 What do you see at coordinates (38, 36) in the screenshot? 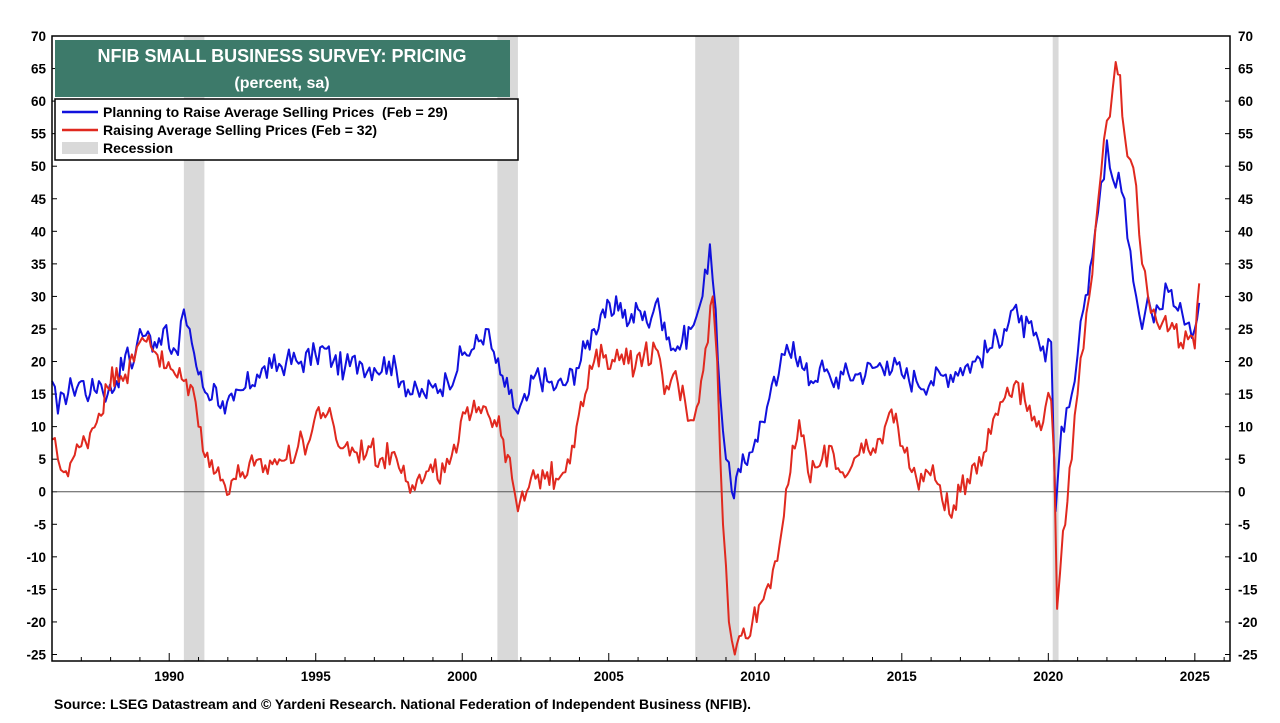
I see `y-tick-label-left-0: 70` at bounding box center [38, 36].